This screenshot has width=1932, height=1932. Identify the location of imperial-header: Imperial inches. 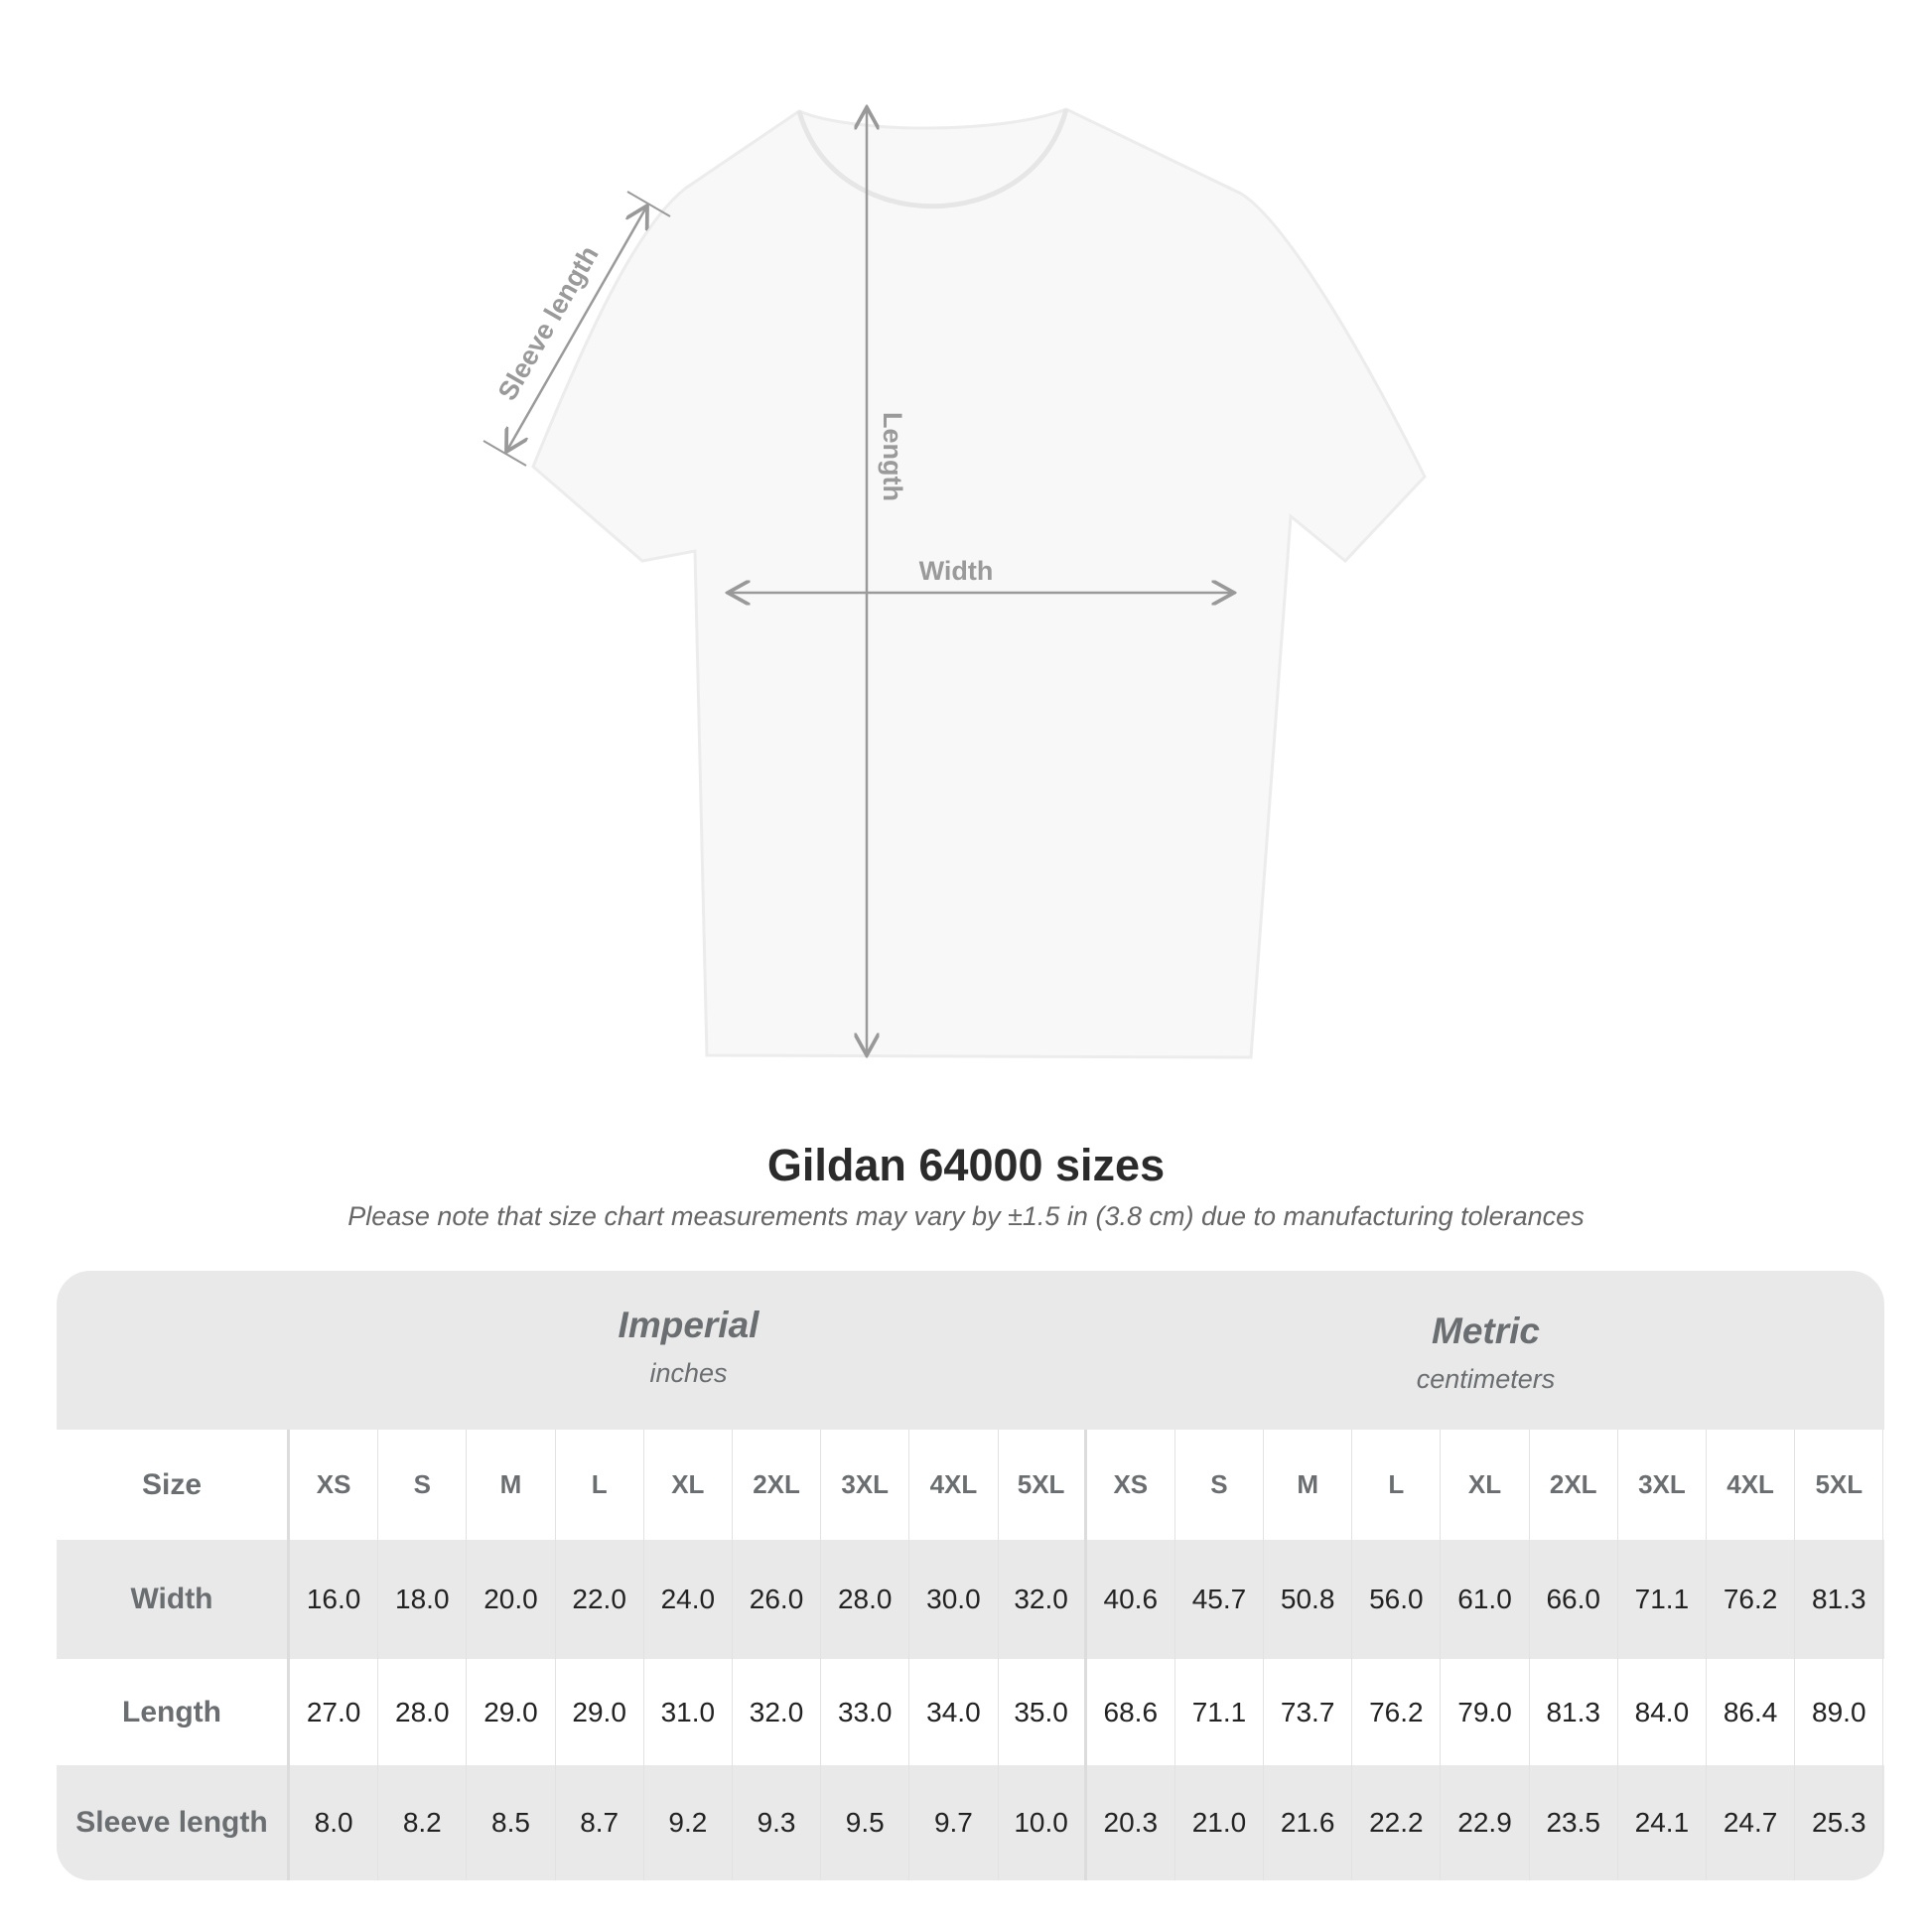
(688, 1347).